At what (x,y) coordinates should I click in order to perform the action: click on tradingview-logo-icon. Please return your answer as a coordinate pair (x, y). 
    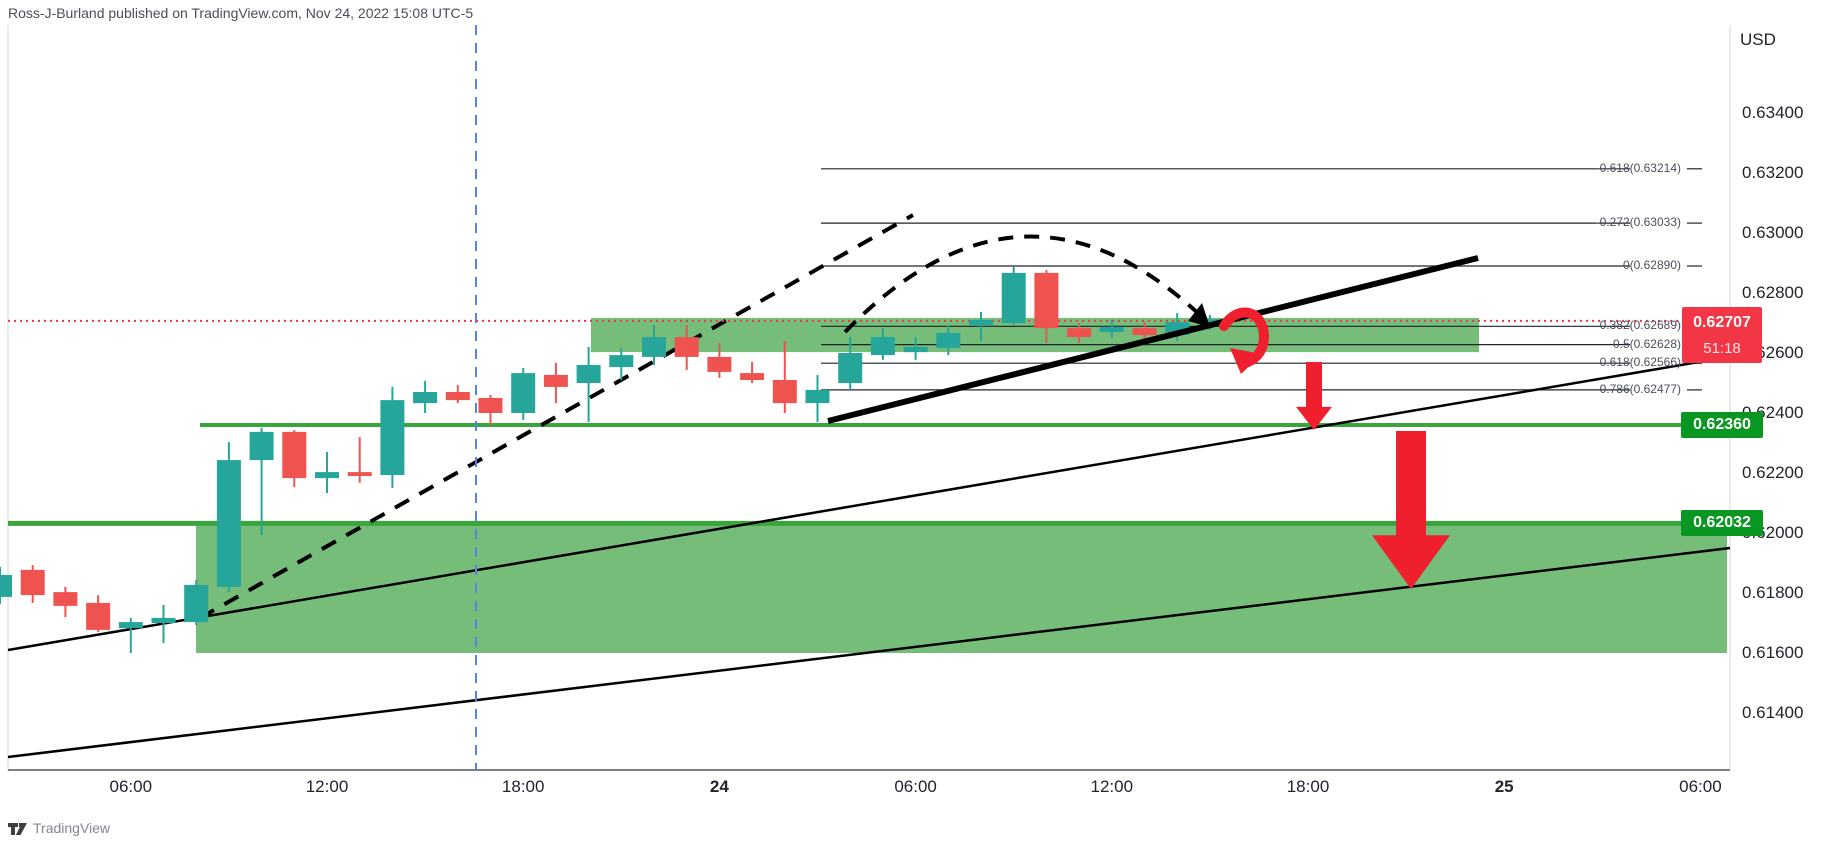
    Looking at the image, I should click on (17, 828).